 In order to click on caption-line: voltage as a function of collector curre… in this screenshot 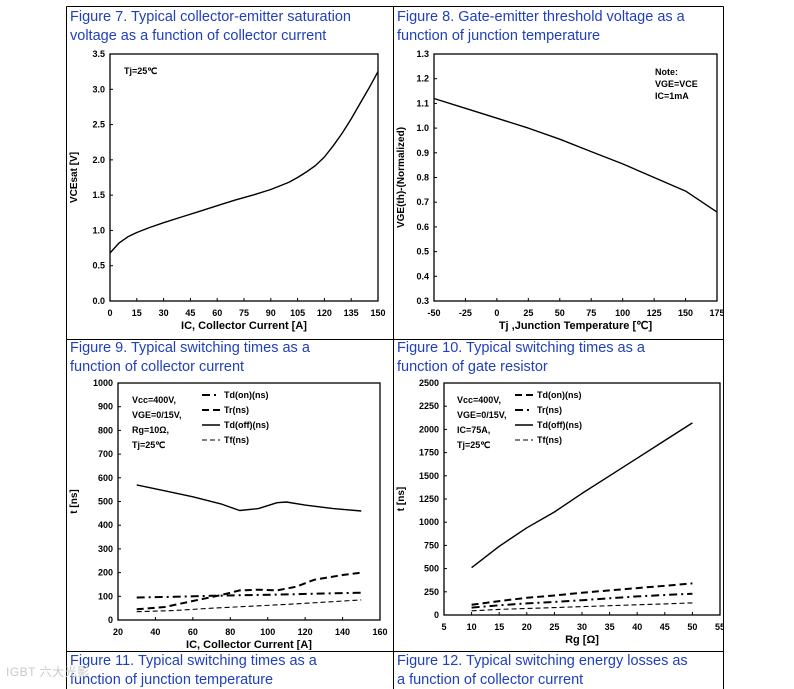, I will do `click(198, 35)`.